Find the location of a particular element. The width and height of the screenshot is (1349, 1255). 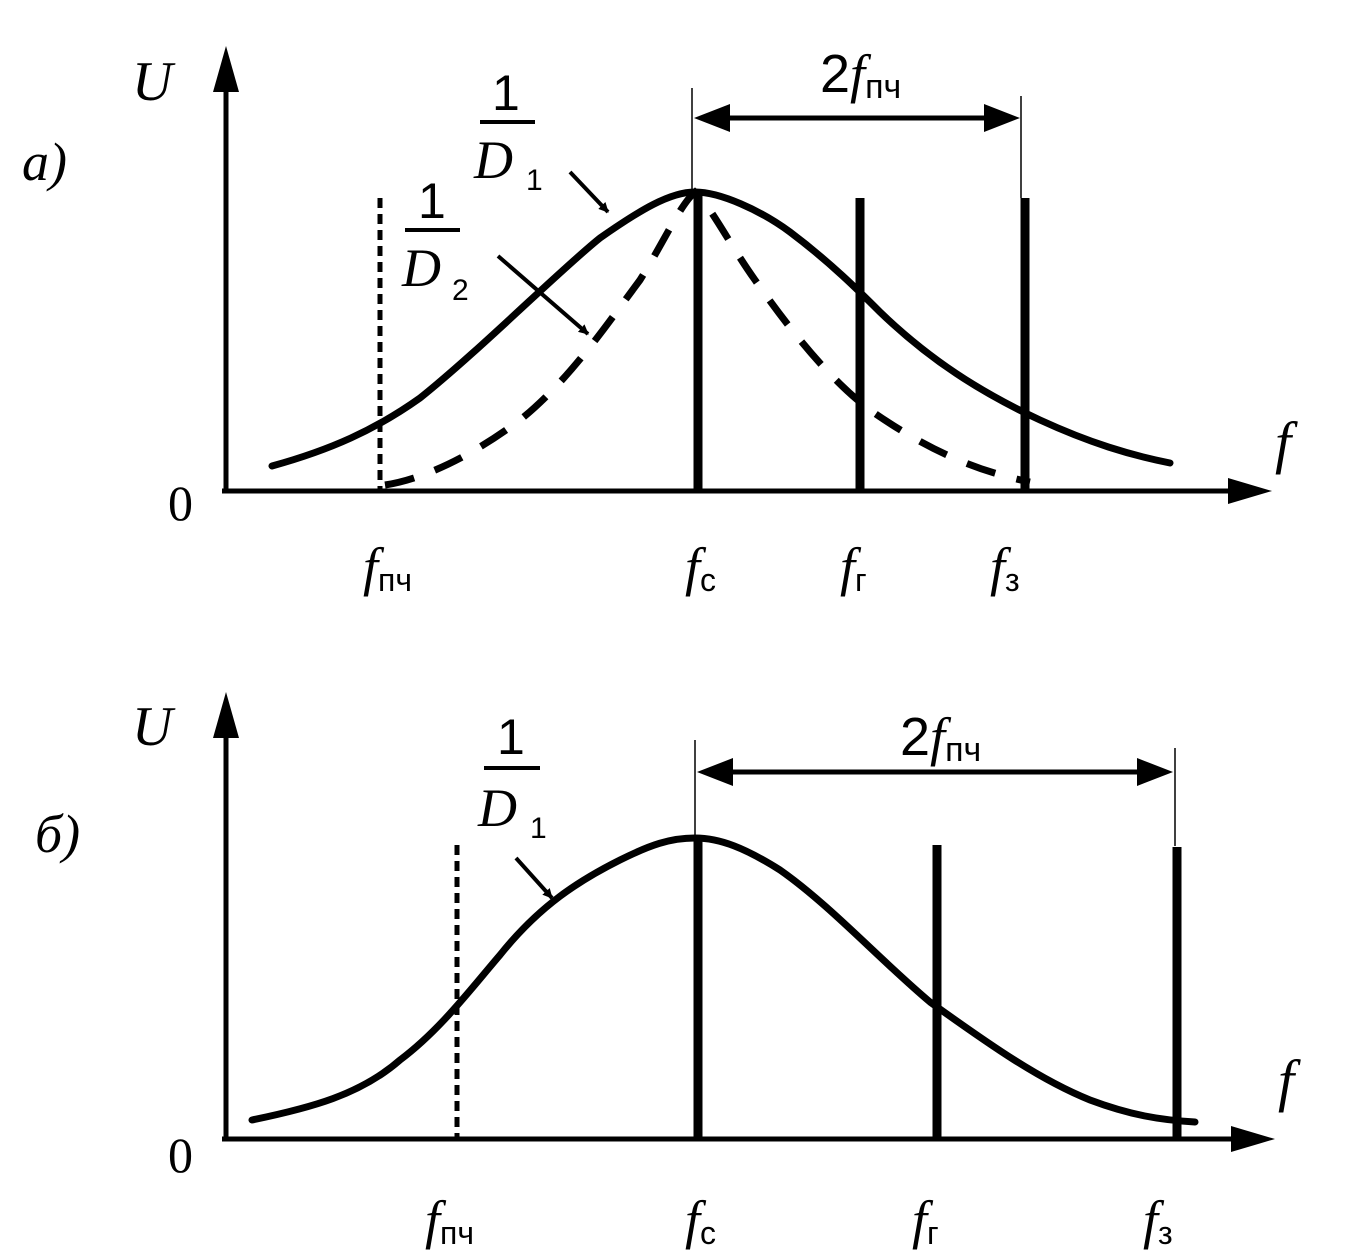

panel-b-tag: б) is located at coordinates (57, 834).